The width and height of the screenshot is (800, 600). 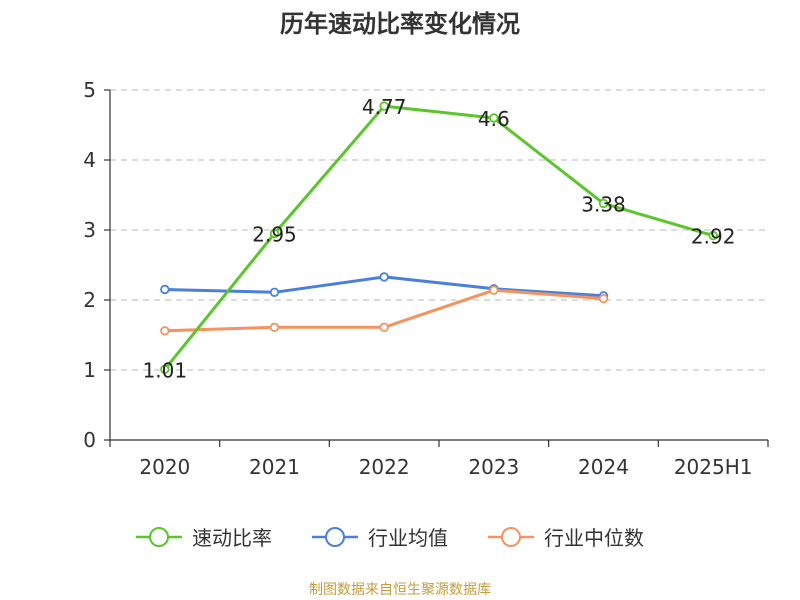 What do you see at coordinates (89, 90) in the screenshot?
I see `y-tick-label: 5` at bounding box center [89, 90].